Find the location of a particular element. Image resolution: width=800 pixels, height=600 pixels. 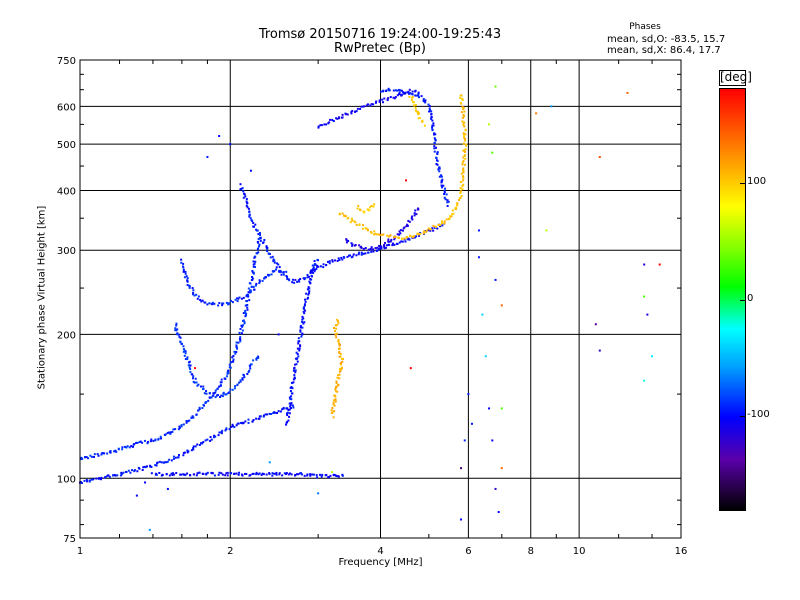

x-tick-label: 2 is located at coordinates (230, 551).